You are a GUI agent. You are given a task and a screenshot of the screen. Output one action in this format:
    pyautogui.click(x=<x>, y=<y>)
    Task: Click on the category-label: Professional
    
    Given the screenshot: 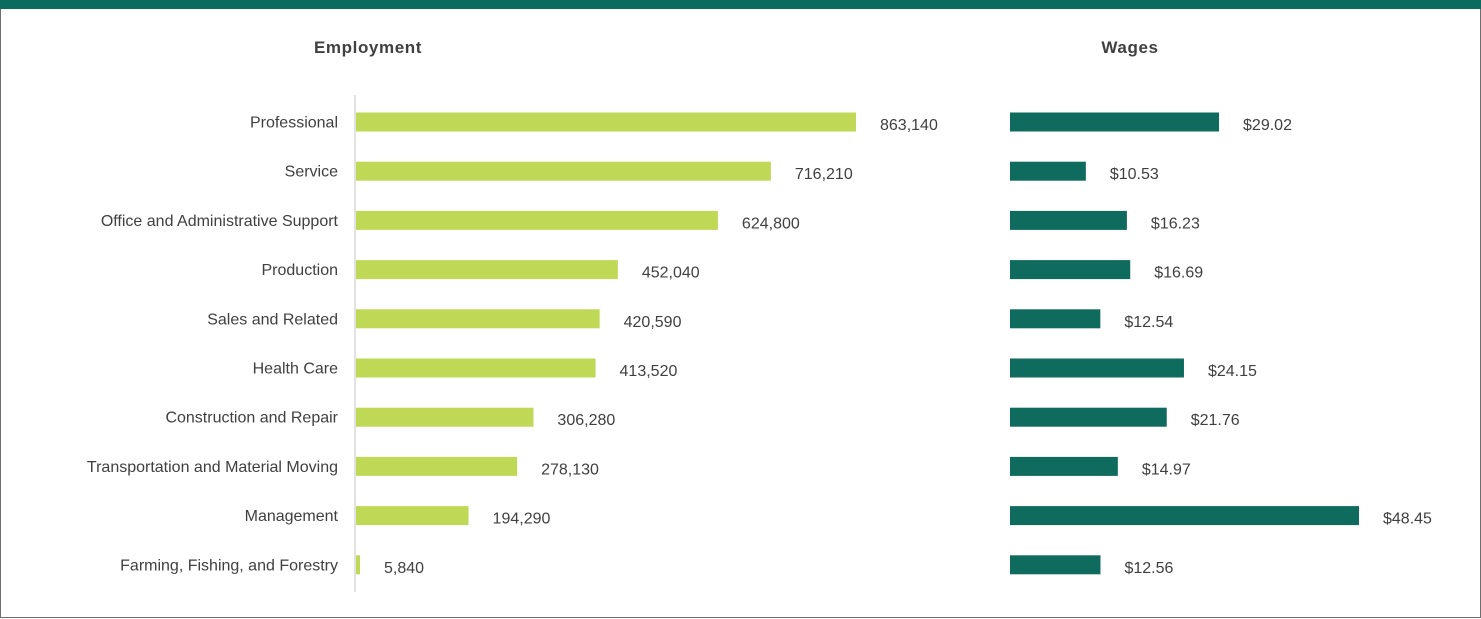 What is the action you would take?
    pyautogui.click(x=294, y=123)
    